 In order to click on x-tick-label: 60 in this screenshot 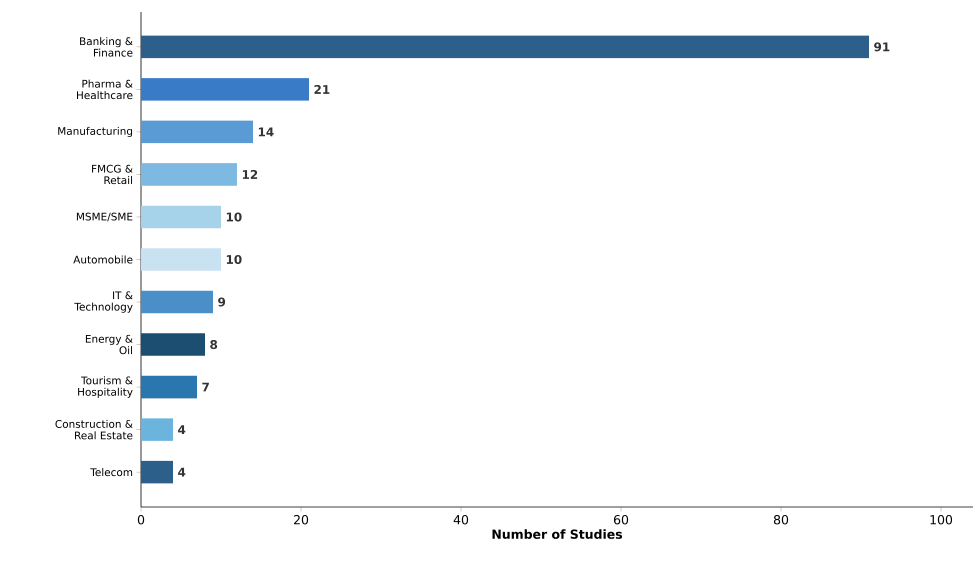, I will do `click(621, 519)`.